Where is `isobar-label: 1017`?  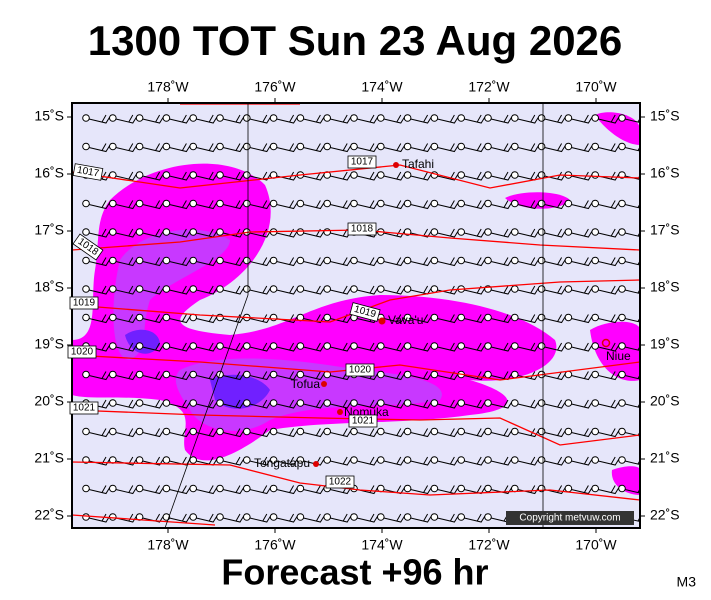 isobar-label: 1017 is located at coordinates (362, 162).